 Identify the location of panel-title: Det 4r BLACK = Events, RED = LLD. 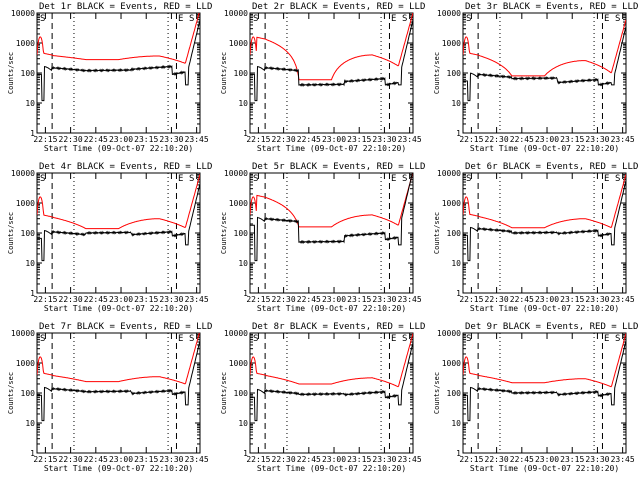
(125, 167).